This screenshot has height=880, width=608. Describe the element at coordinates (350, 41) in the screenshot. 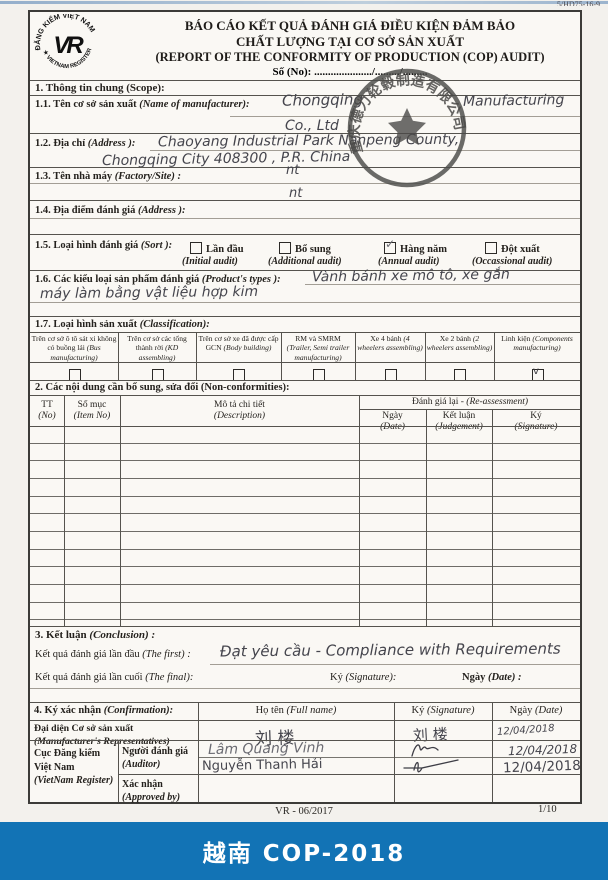

I see `report-title-vn-2: CHẤT LƯỢNG TẠI CƠ SỞ SẢN XUẤT` at that location.